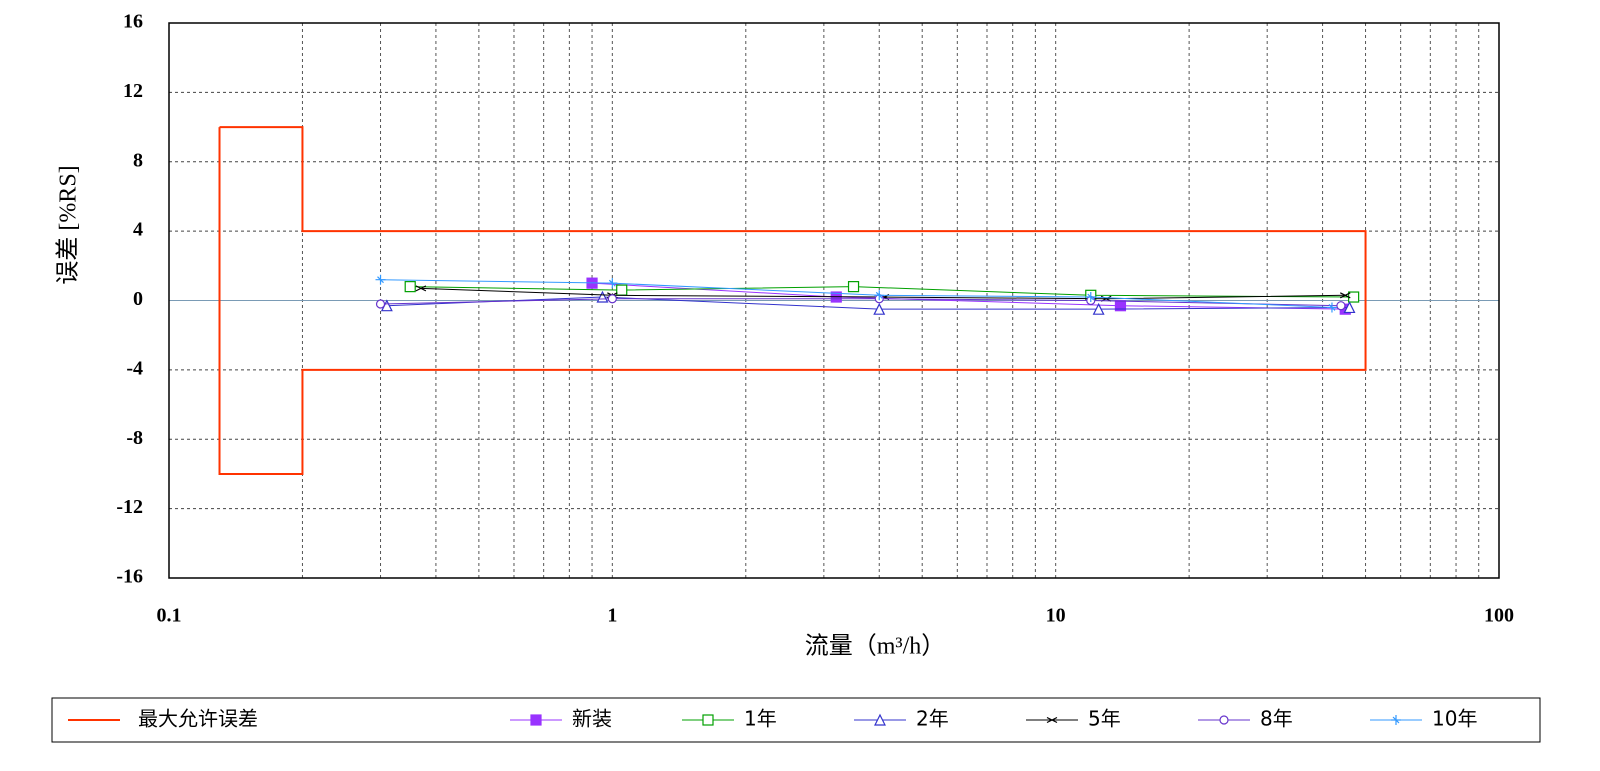 This screenshot has height=771, width=1600. I want to click on x-tick-label: 10, so click(1056, 616).